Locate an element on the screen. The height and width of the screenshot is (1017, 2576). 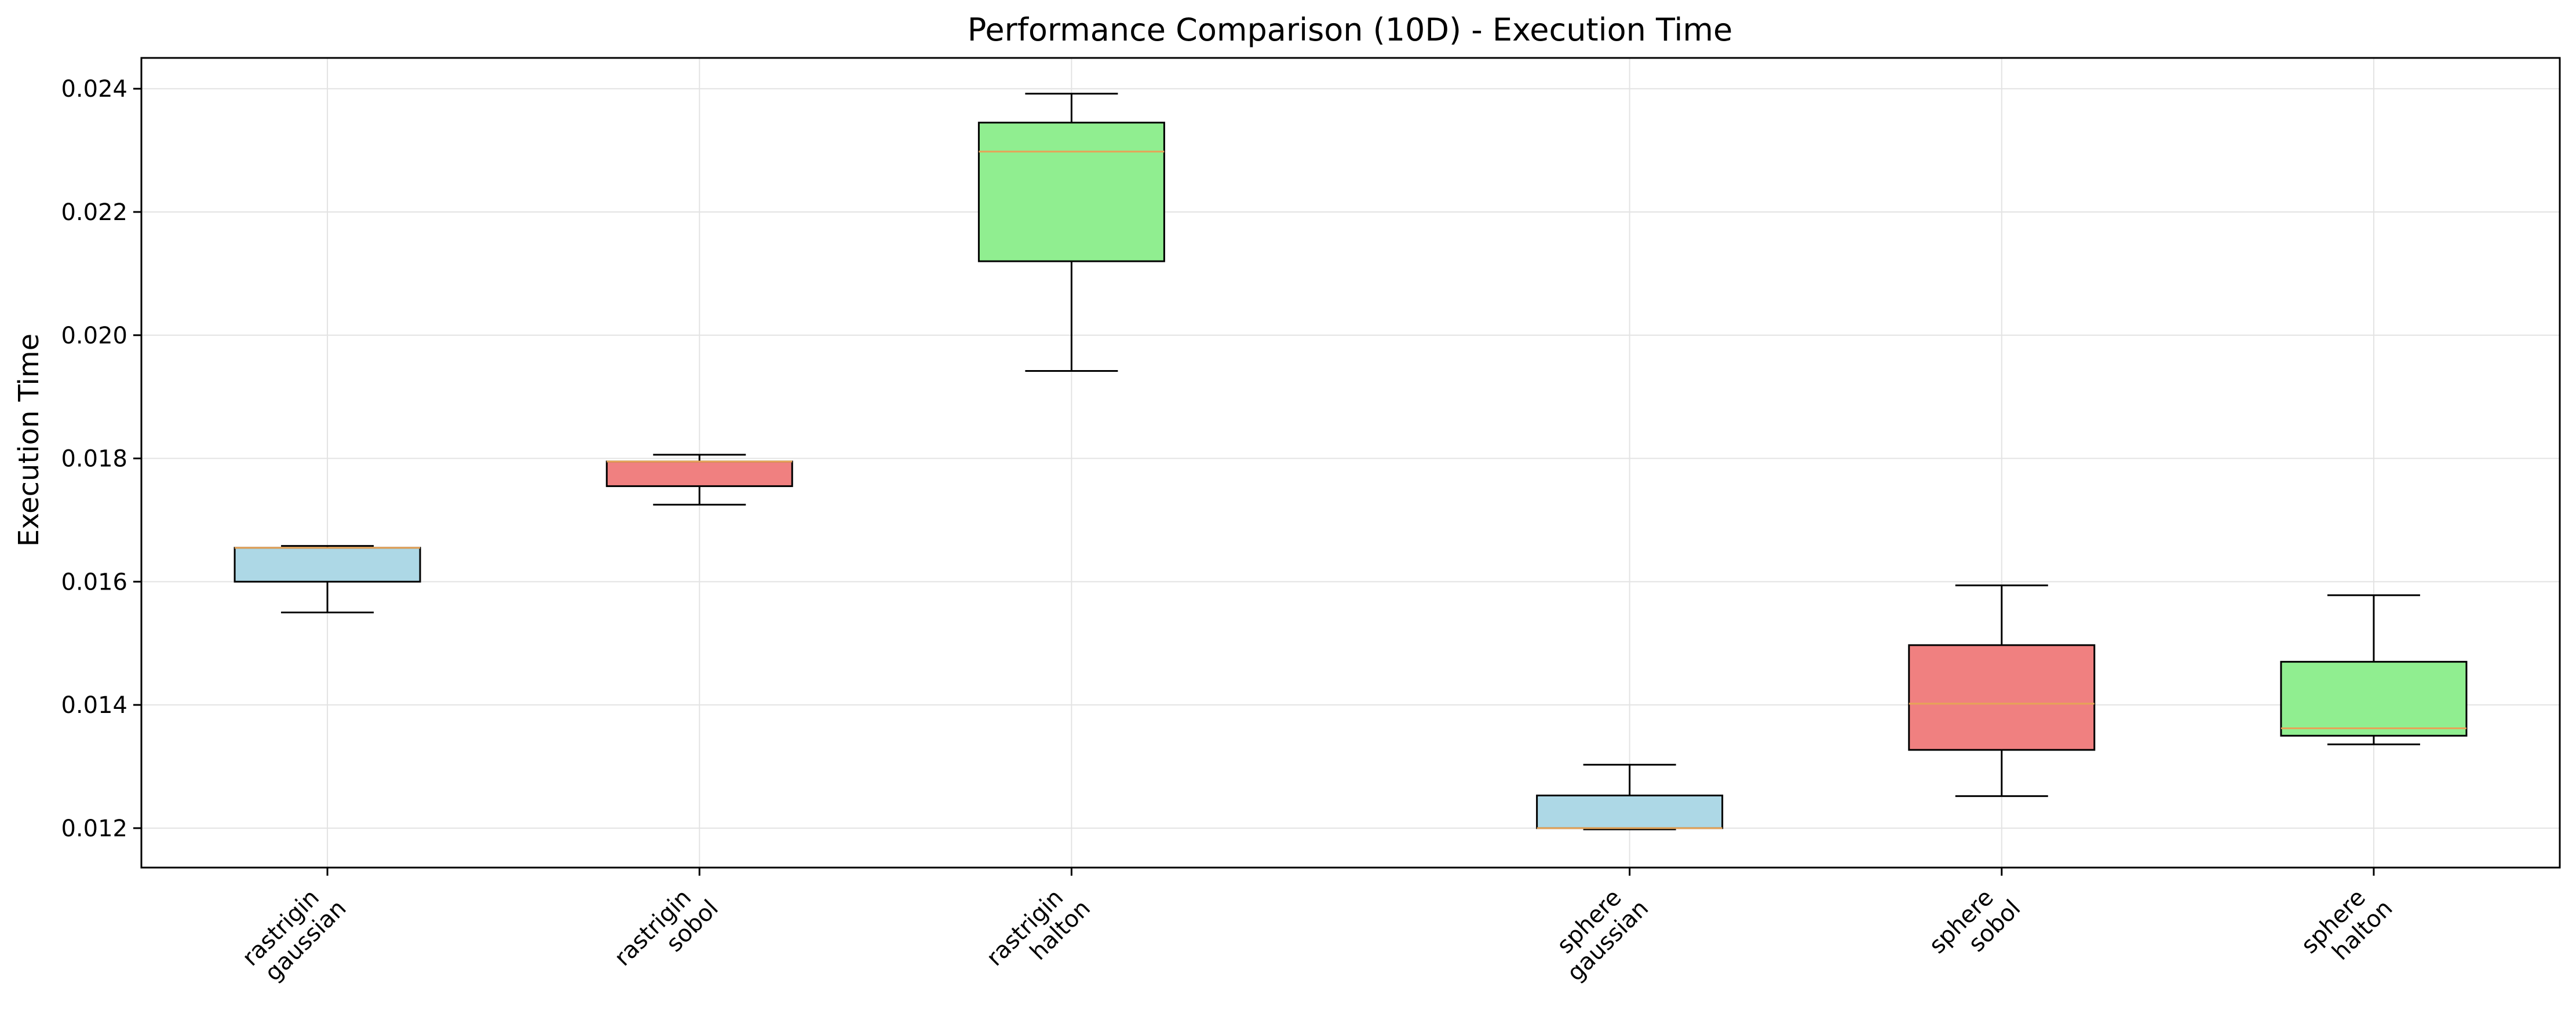
y-axis-label: Execution Time is located at coordinates (29, 440).